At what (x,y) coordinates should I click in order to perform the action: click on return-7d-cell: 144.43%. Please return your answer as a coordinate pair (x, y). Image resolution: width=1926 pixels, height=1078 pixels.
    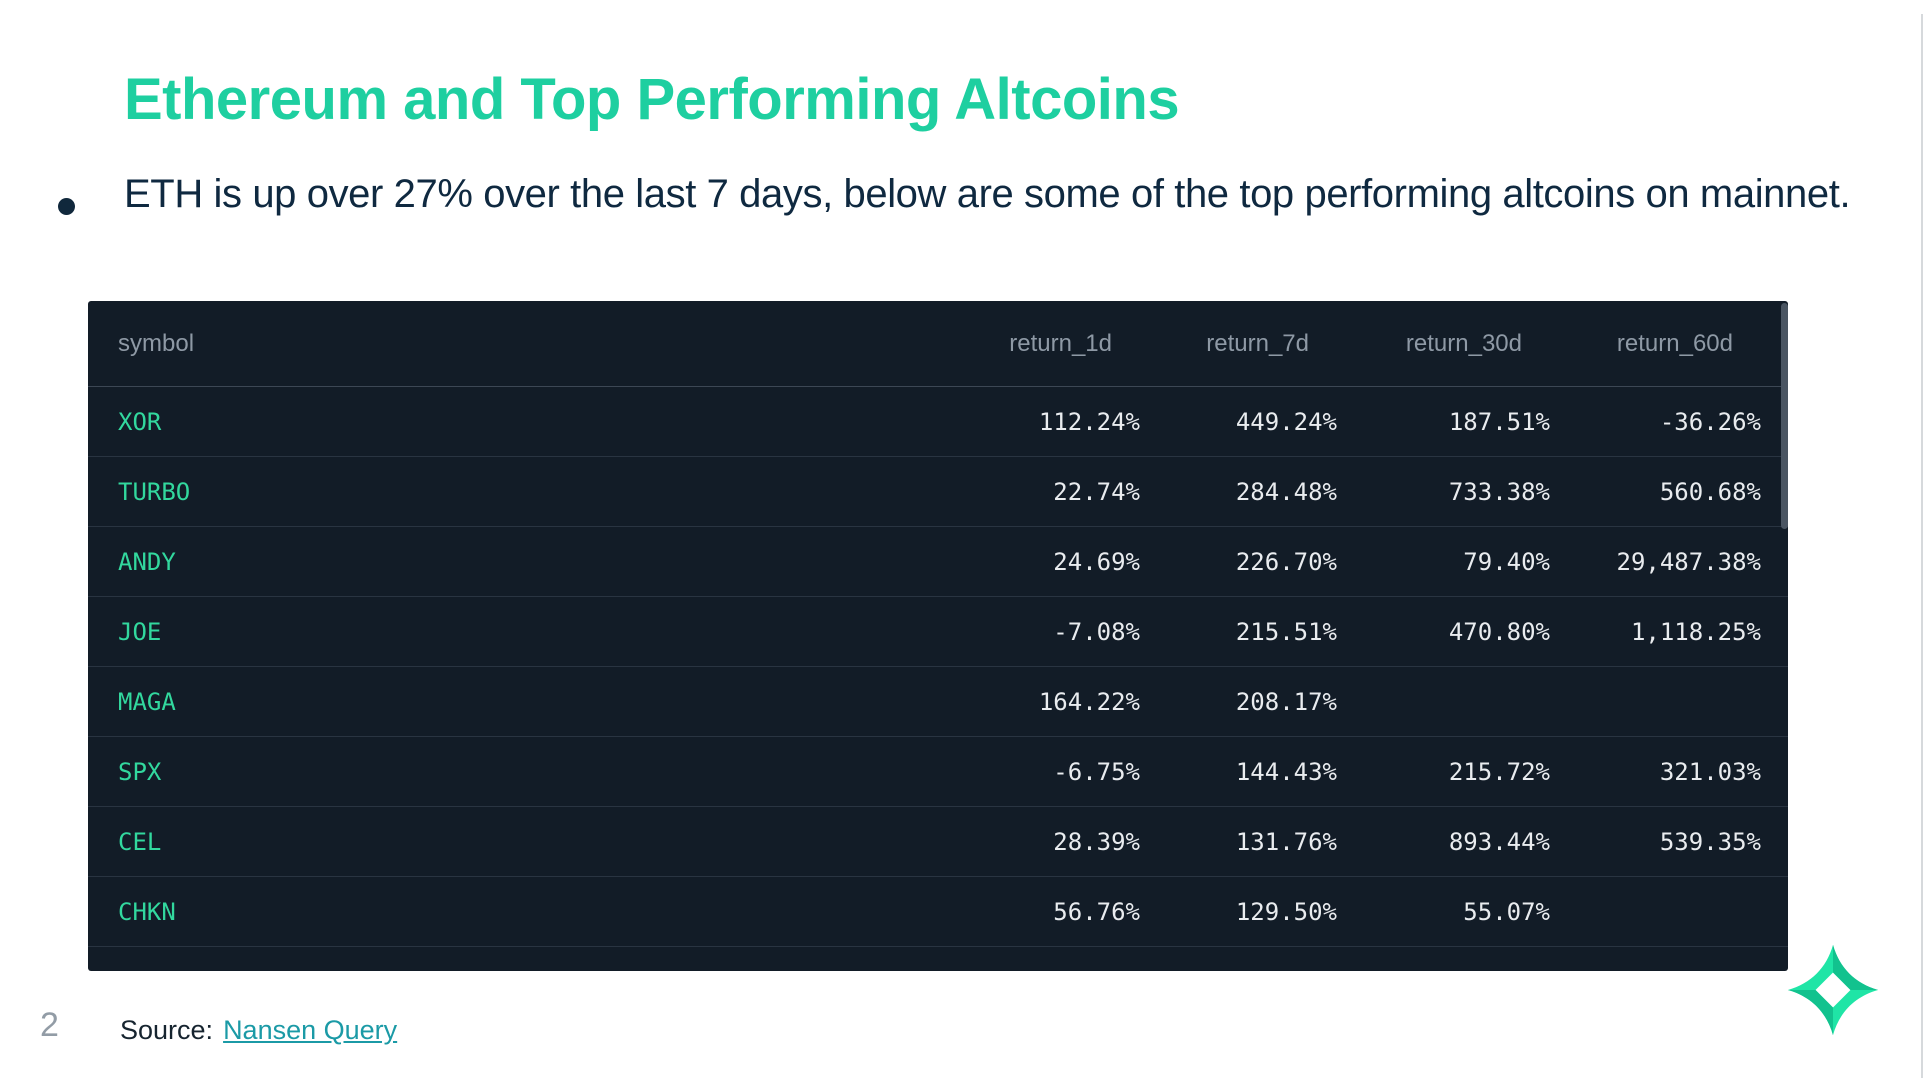
    Looking at the image, I should click on (1286, 771).